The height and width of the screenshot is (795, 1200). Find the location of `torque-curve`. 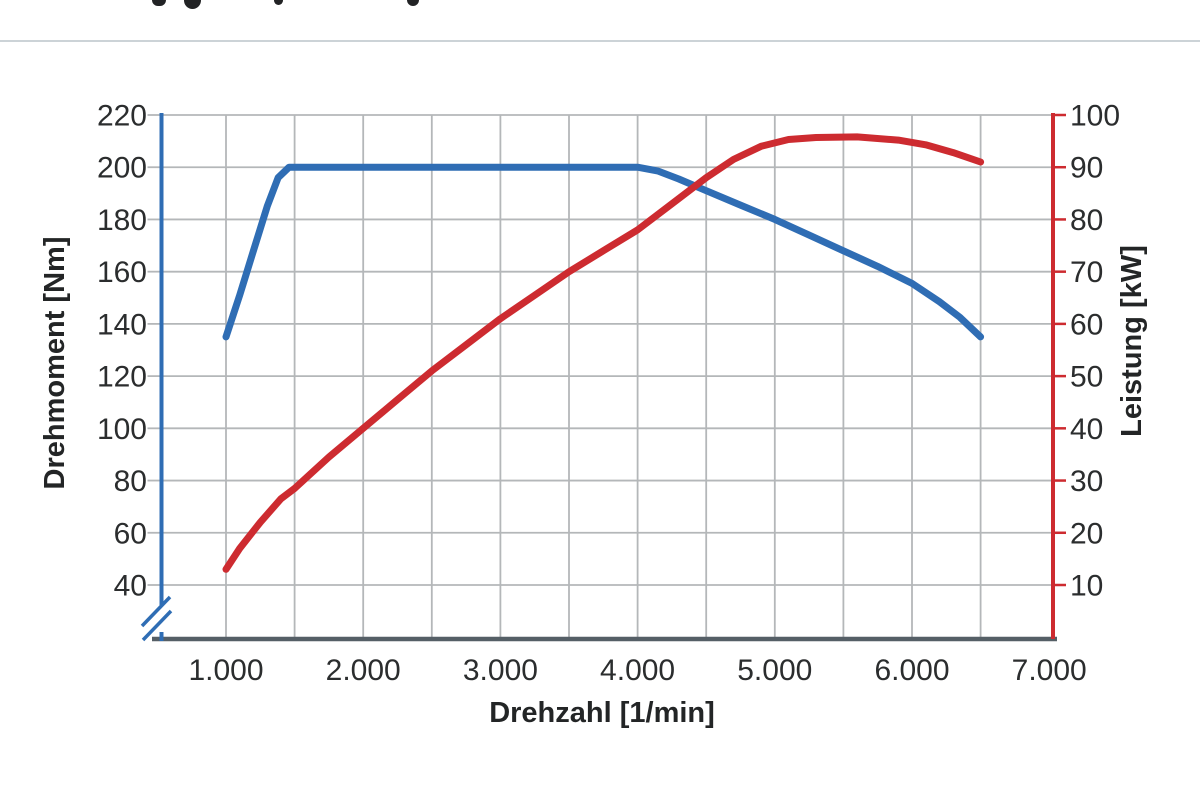

torque-curve is located at coordinates (603, 252).